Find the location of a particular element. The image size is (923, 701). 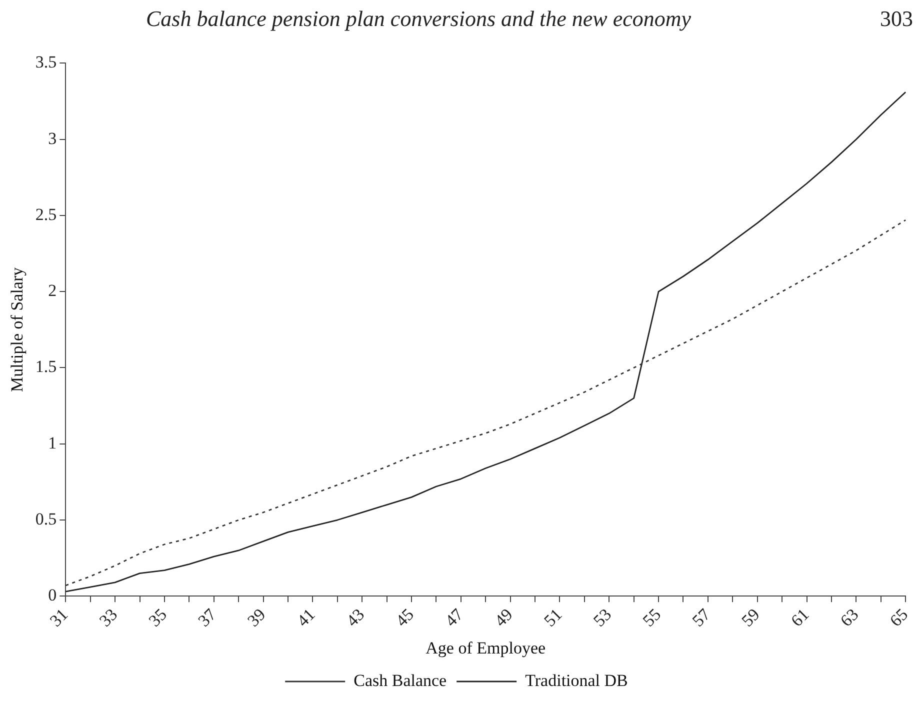

text: 303 is located at coordinates (896, 19).